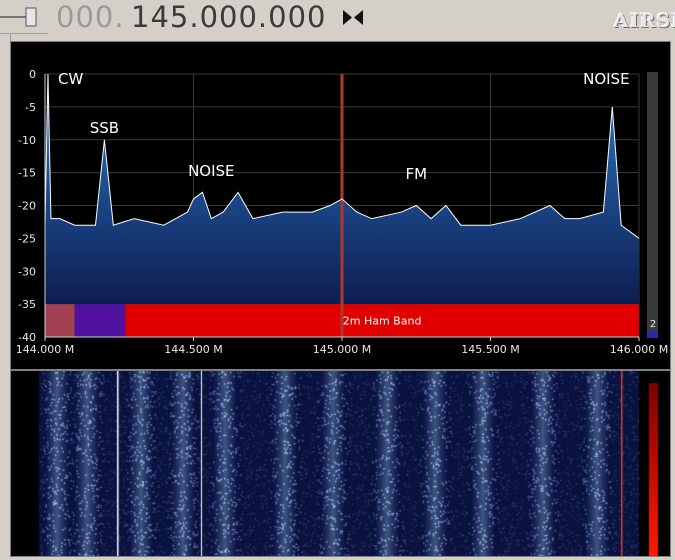  I want to click on x-tick-label: 144.000 M, so click(45, 349).